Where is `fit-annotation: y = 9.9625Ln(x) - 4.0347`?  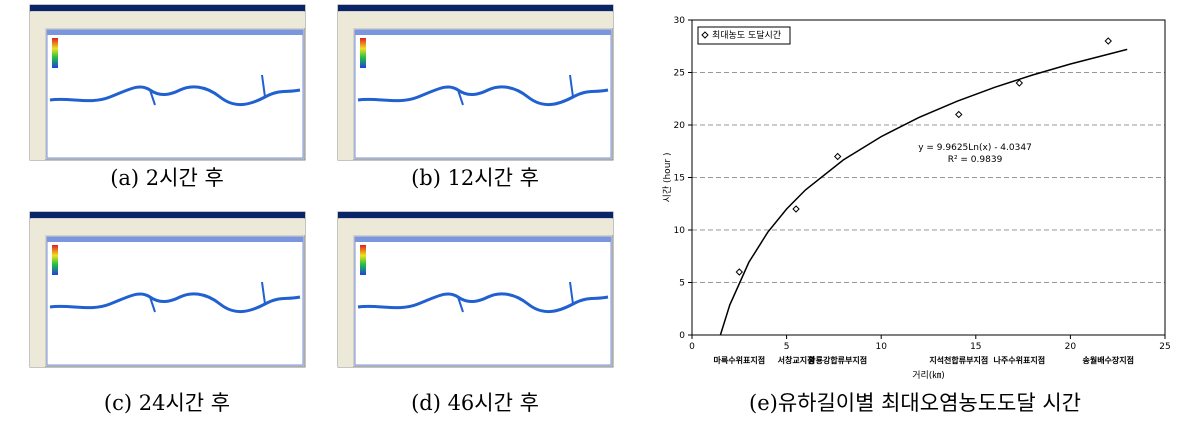
fit-annotation: y = 9.9625Ln(x) - 4.0347 is located at coordinates (975, 148).